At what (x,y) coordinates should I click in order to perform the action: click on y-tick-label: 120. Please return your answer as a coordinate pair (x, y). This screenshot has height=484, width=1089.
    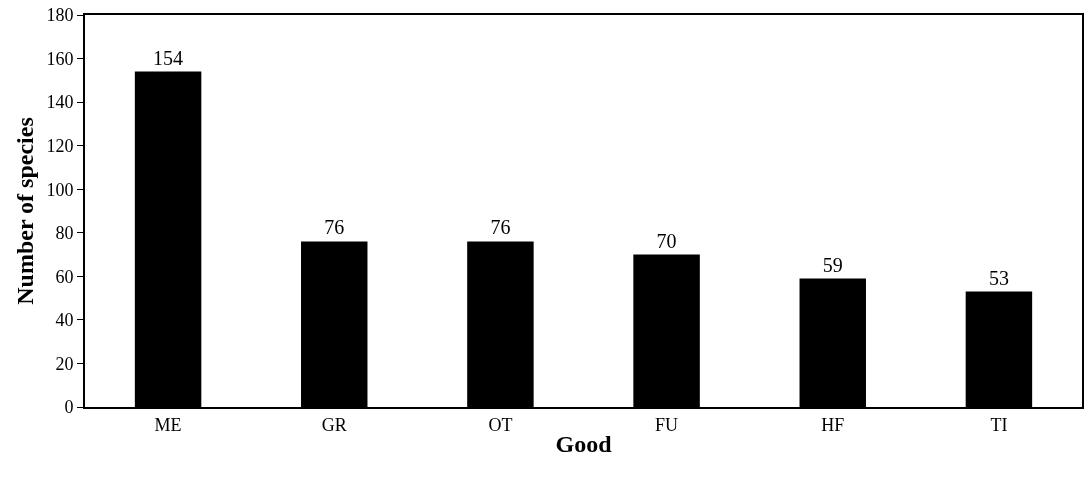
    Looking at the image, I should click on (60, 145).